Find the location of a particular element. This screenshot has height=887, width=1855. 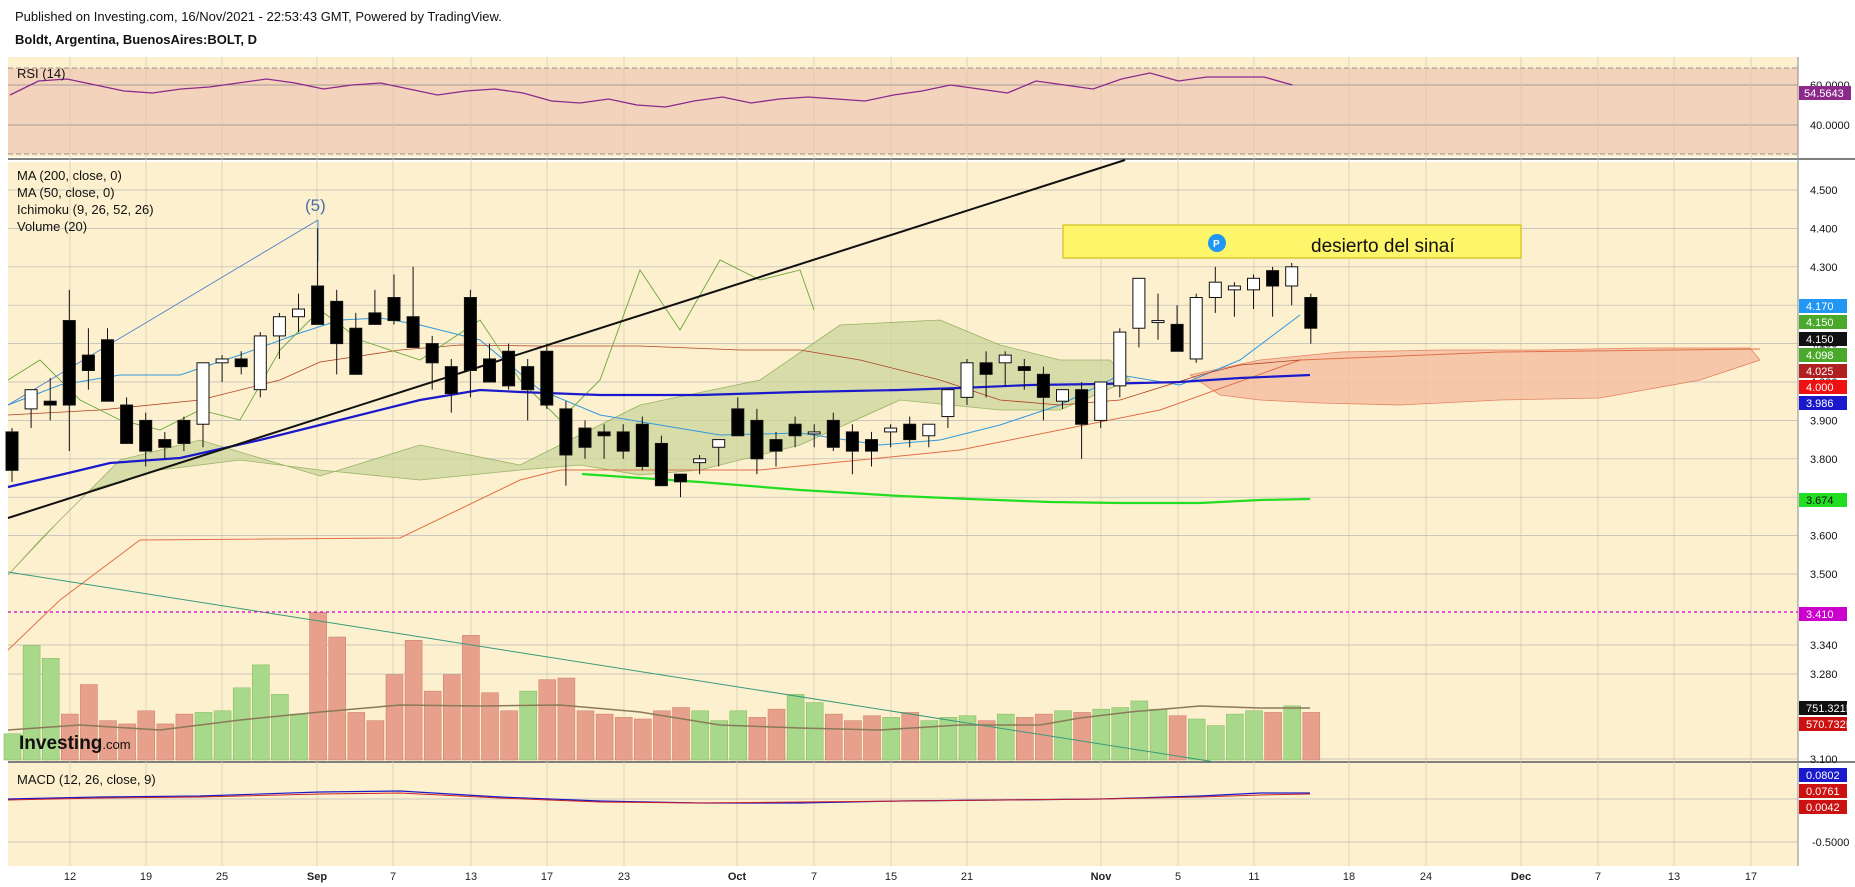

investing-logo: Investing.com is located at coordinates (75, 743).